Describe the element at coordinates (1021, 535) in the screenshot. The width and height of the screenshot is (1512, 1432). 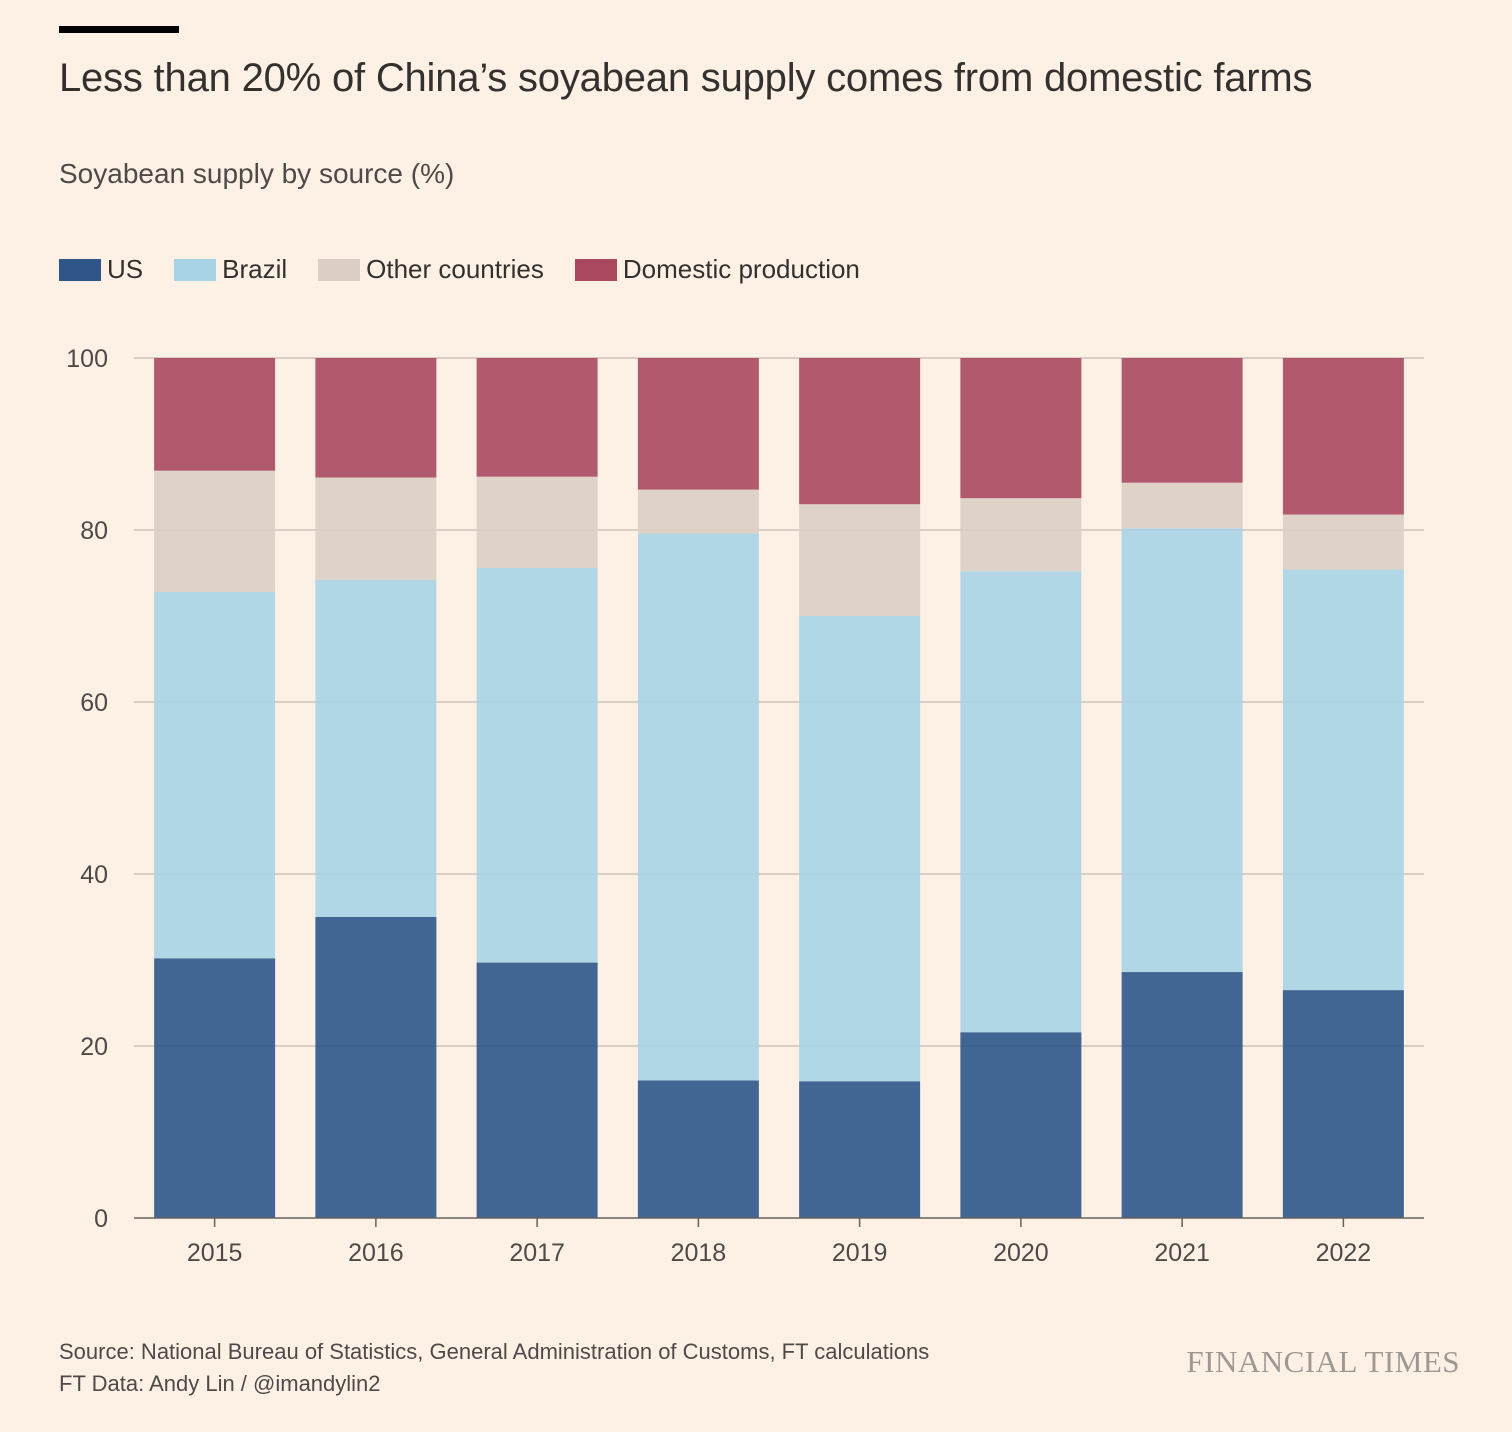
I see `bar-other-countries-2020` at that location.